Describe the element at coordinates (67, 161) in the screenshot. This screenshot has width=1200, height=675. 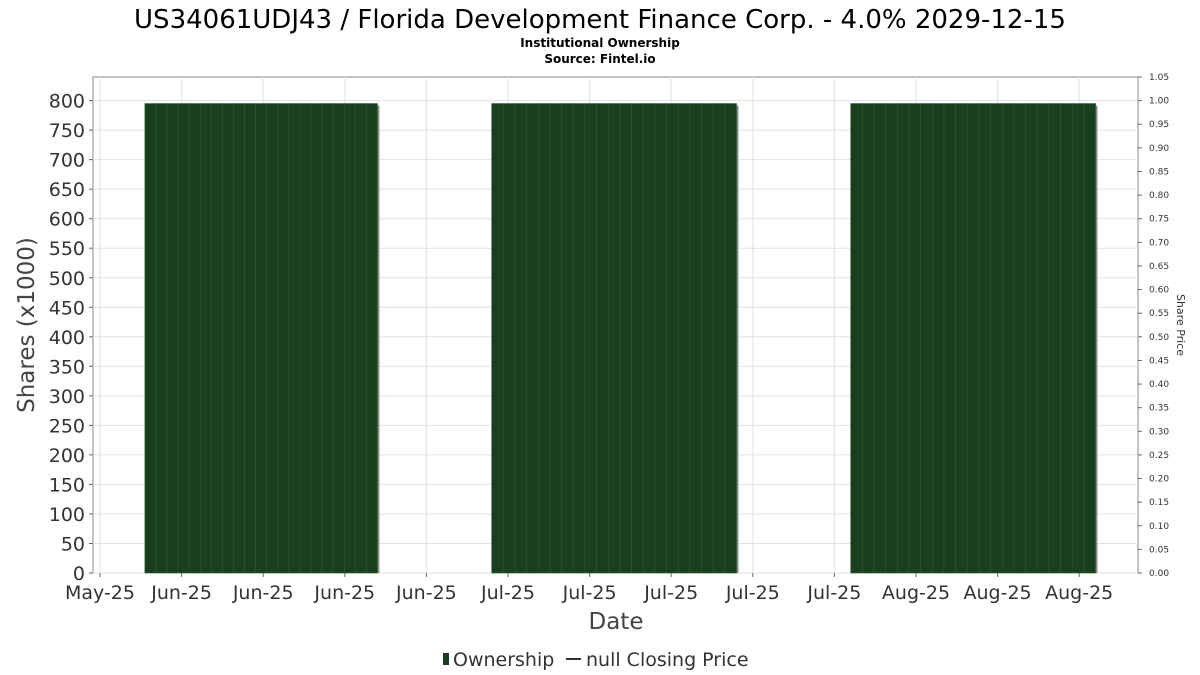
I see `y-tick-label: 700` at that location.